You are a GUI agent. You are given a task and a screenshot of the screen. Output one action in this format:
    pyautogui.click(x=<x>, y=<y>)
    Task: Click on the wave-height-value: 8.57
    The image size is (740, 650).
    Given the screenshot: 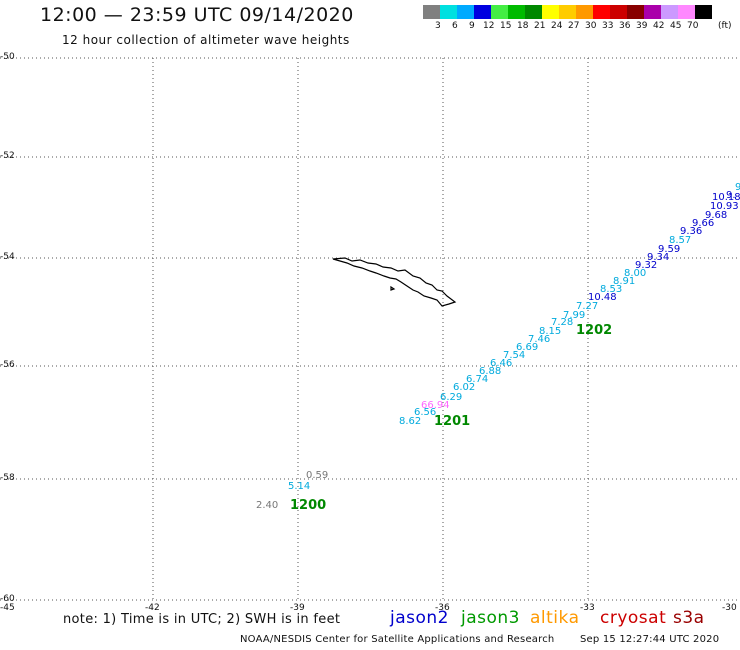 What is the action you would take?
    pyautogui.click(x=680, y=240)
    